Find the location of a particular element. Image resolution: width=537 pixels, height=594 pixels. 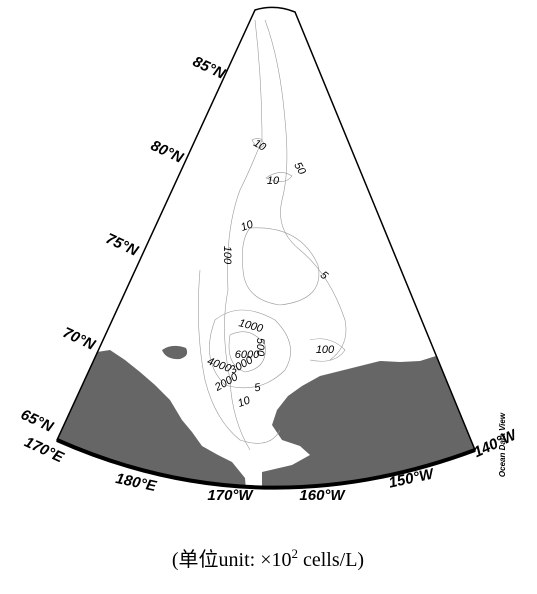

longitude-label: 170°W is located at coordinates (230, 495).